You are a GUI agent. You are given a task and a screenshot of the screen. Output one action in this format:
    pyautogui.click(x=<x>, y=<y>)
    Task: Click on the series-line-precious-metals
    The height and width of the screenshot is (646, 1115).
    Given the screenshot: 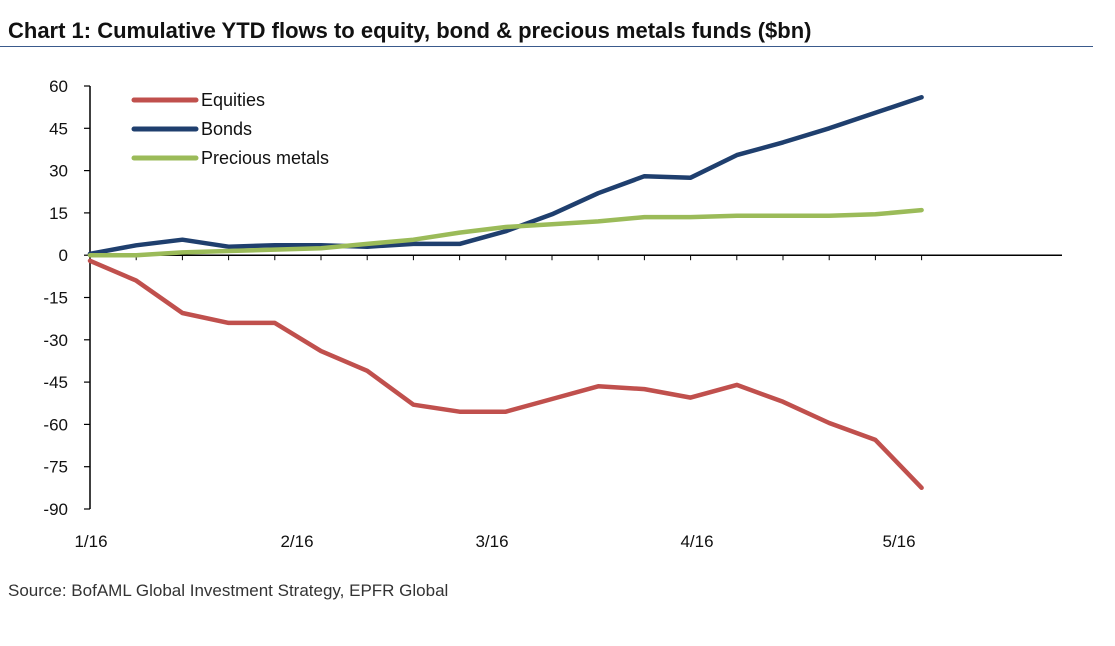 What is the action you would take?
    pyautogui.click(x=505, y=232)
    